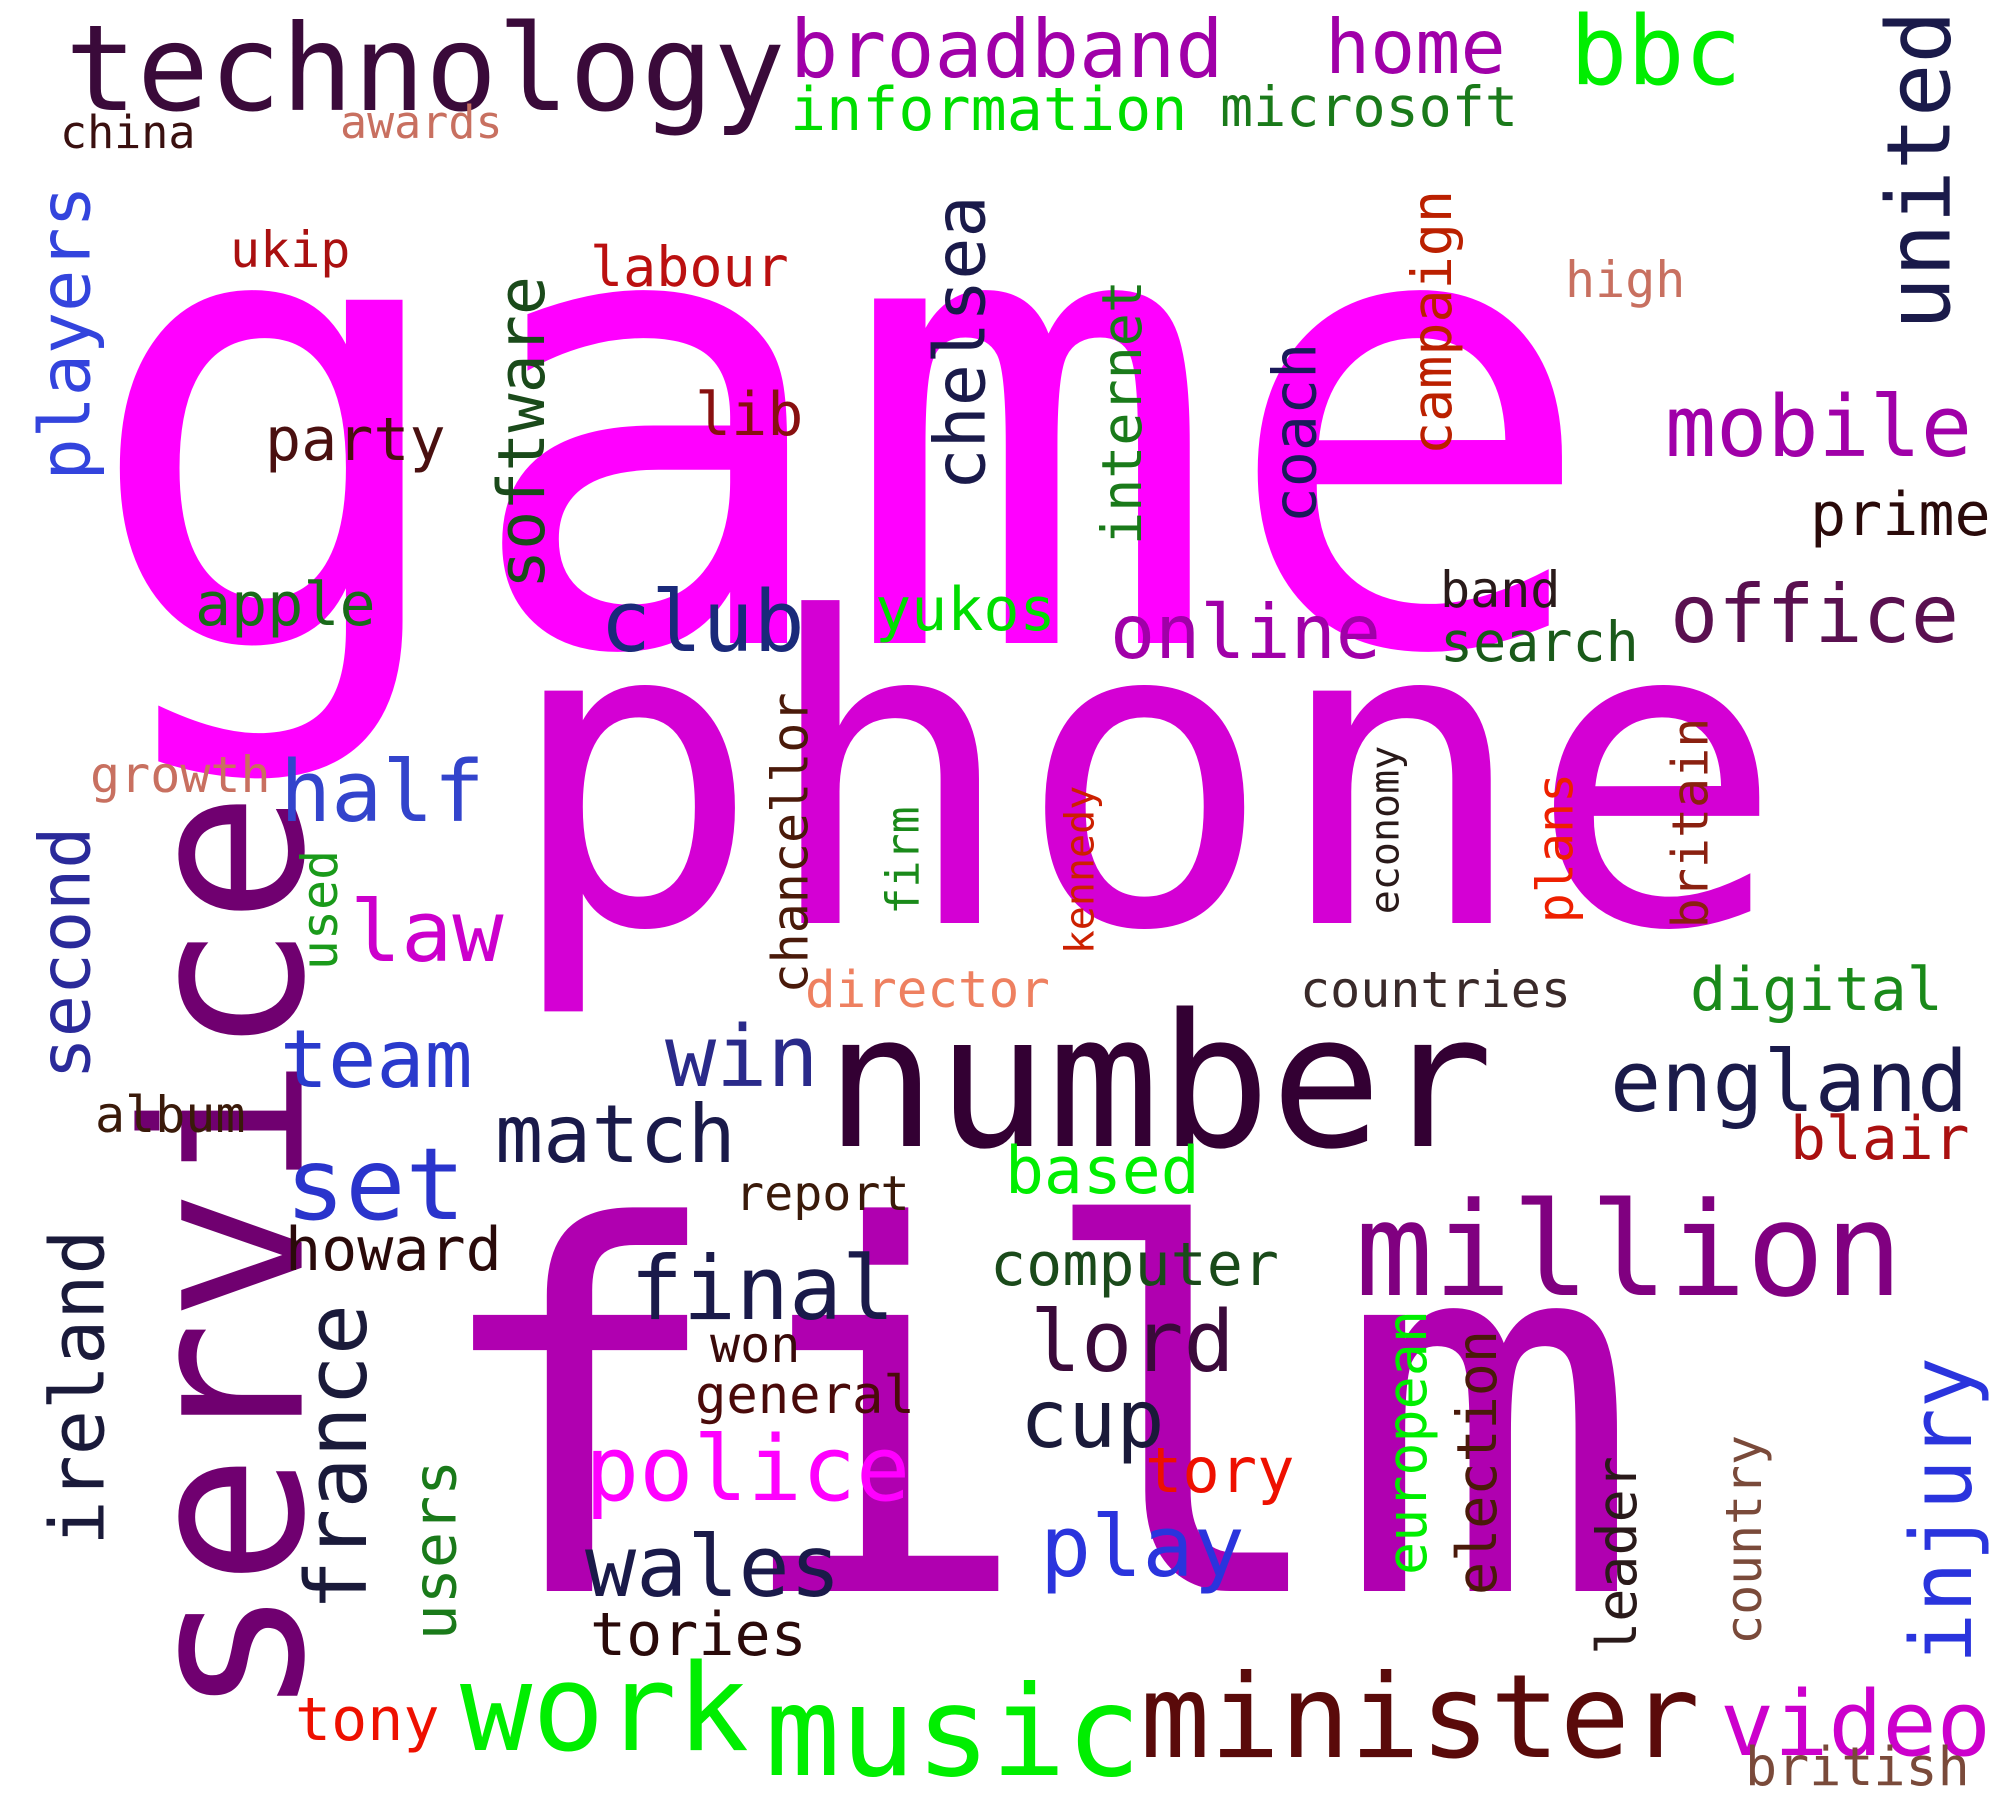  What do you see at coordinates (367, 1720) in the screenshot?
I see `word-tony: tony` at bounding box center [367, 1720].